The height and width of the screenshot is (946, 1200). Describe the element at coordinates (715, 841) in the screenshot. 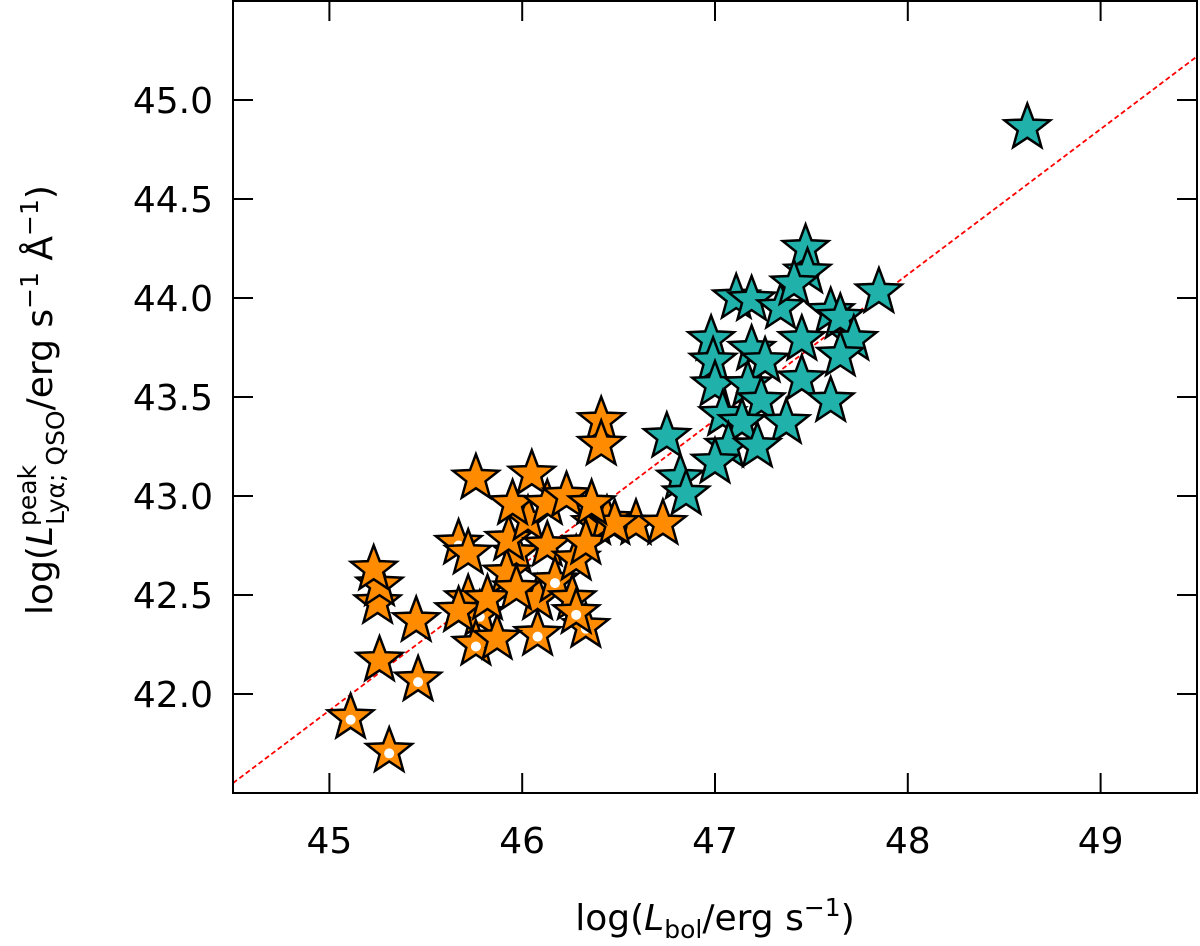

I see `x-tick-label: 47` at that location.